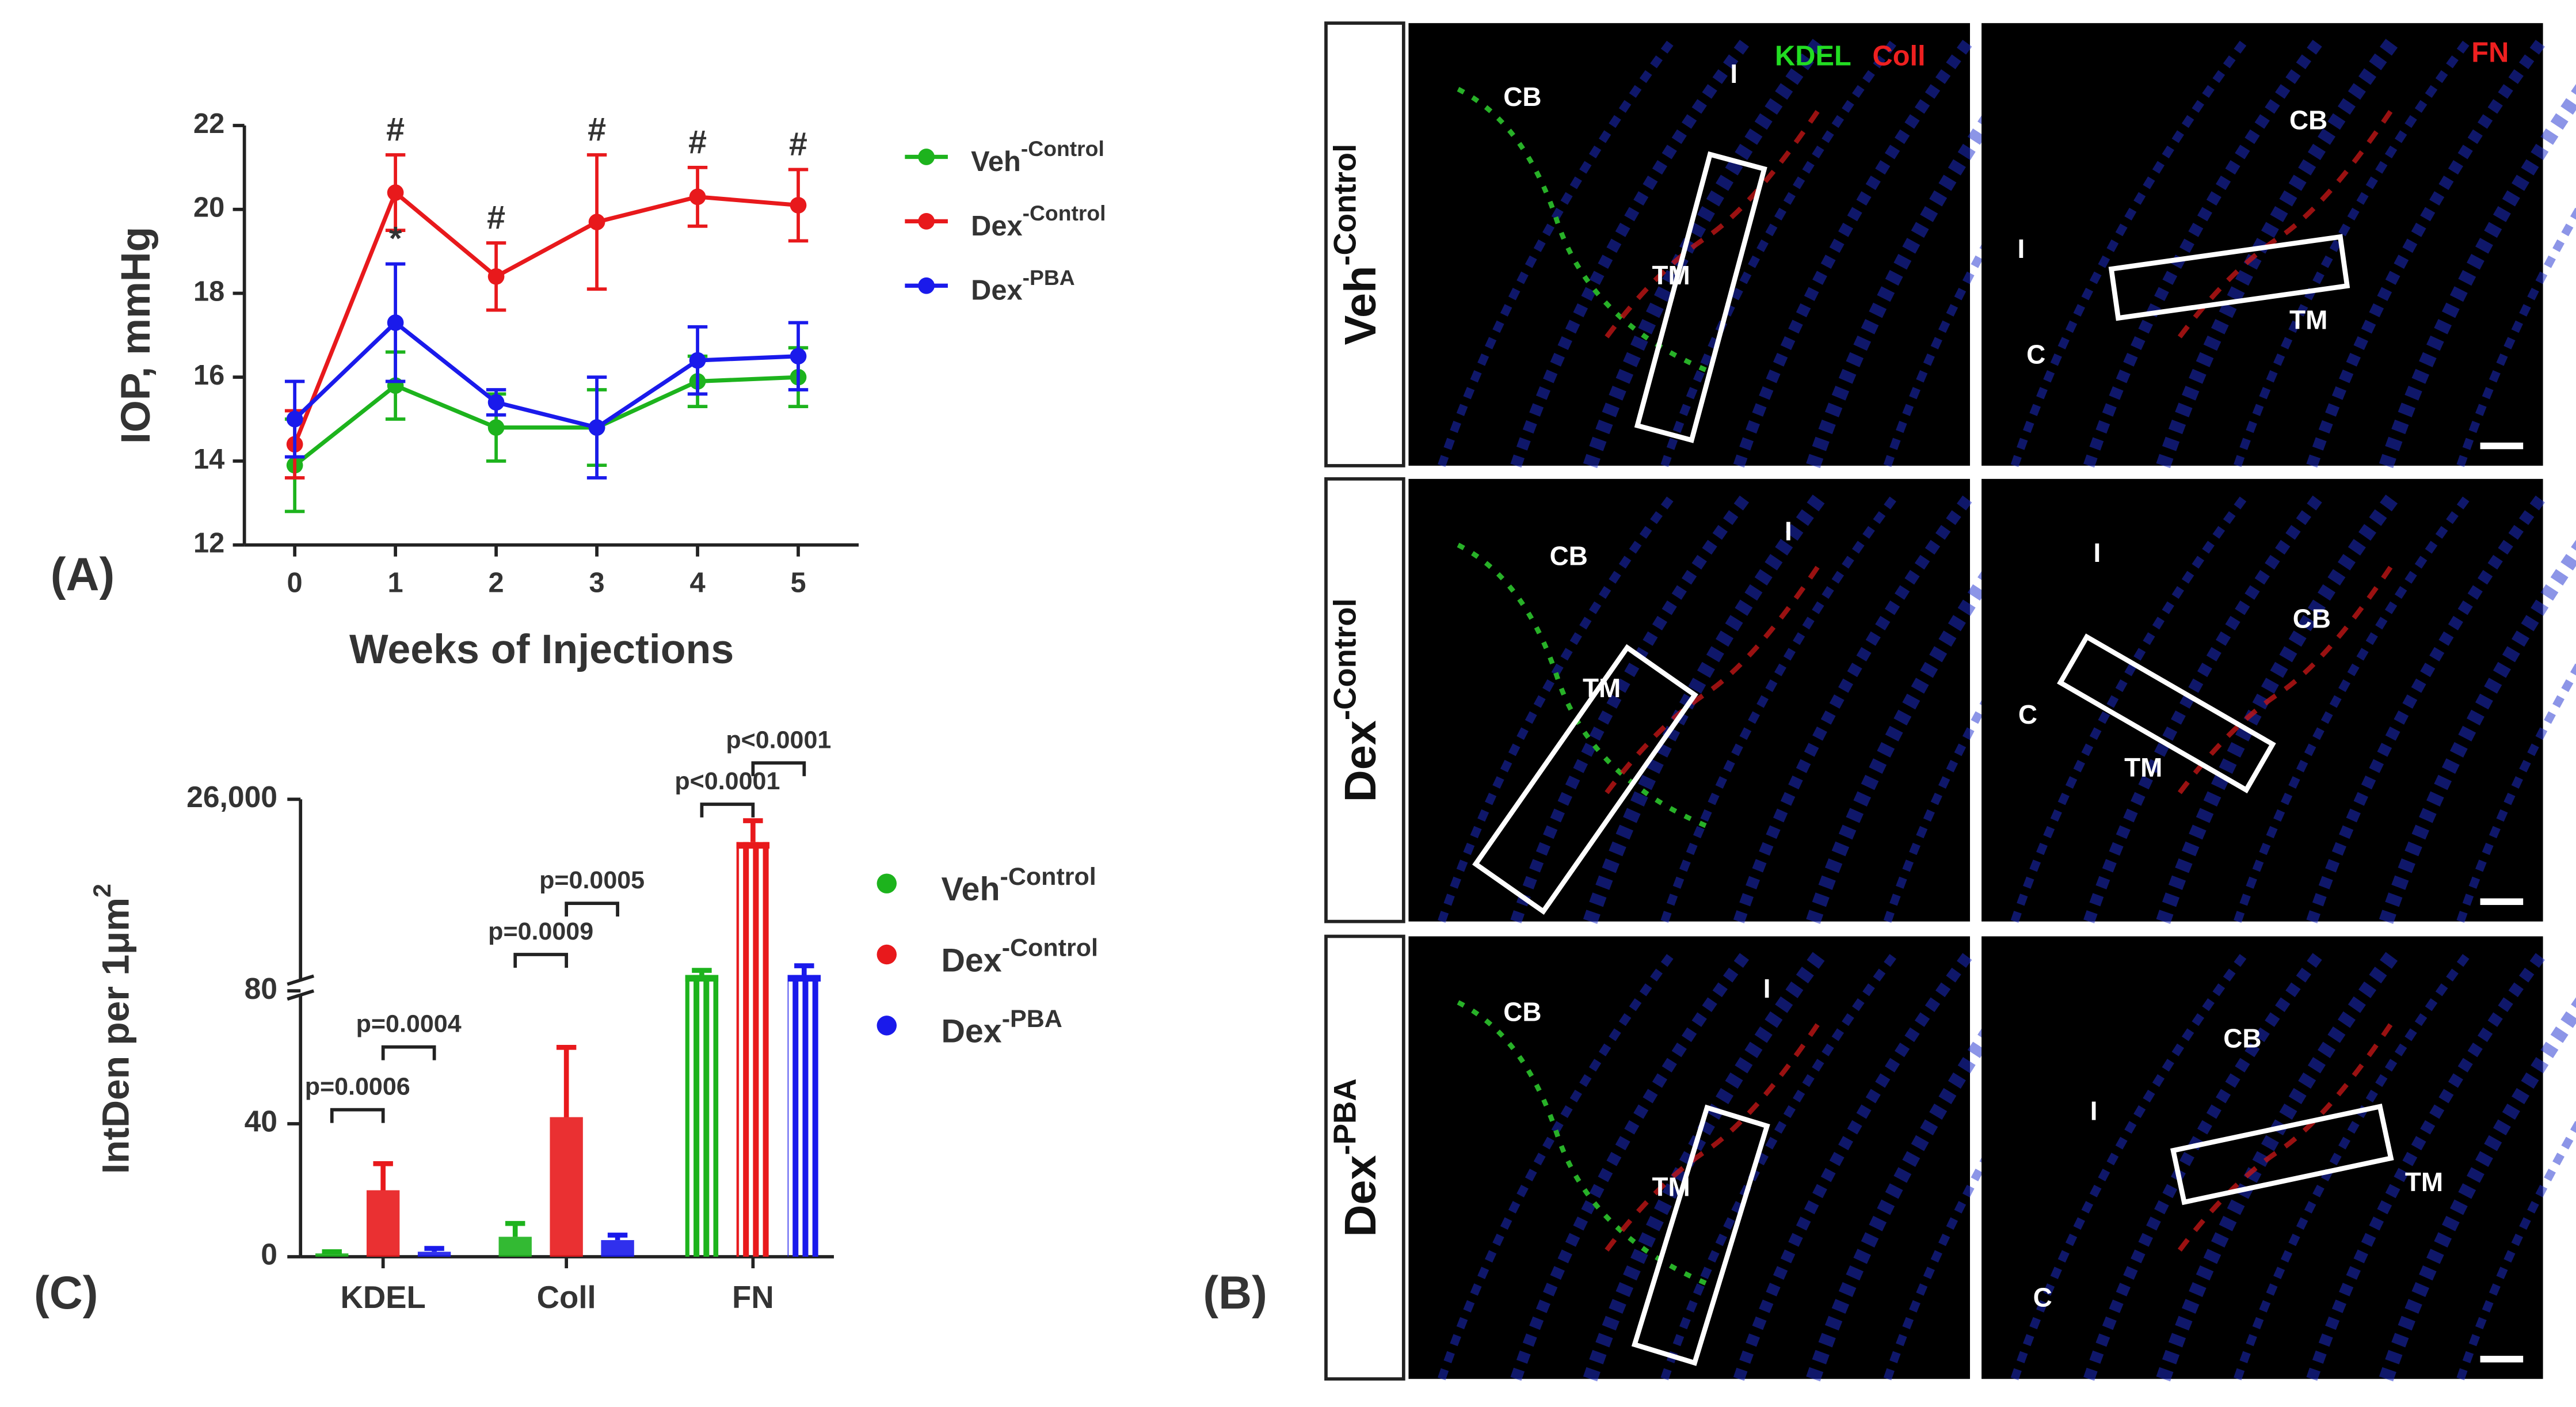 This screenshot has height=1407, width=2576. Describe the element at coordinates (1360, 1196) in the screenshot. I see `row-label-main: Dex` at that location.